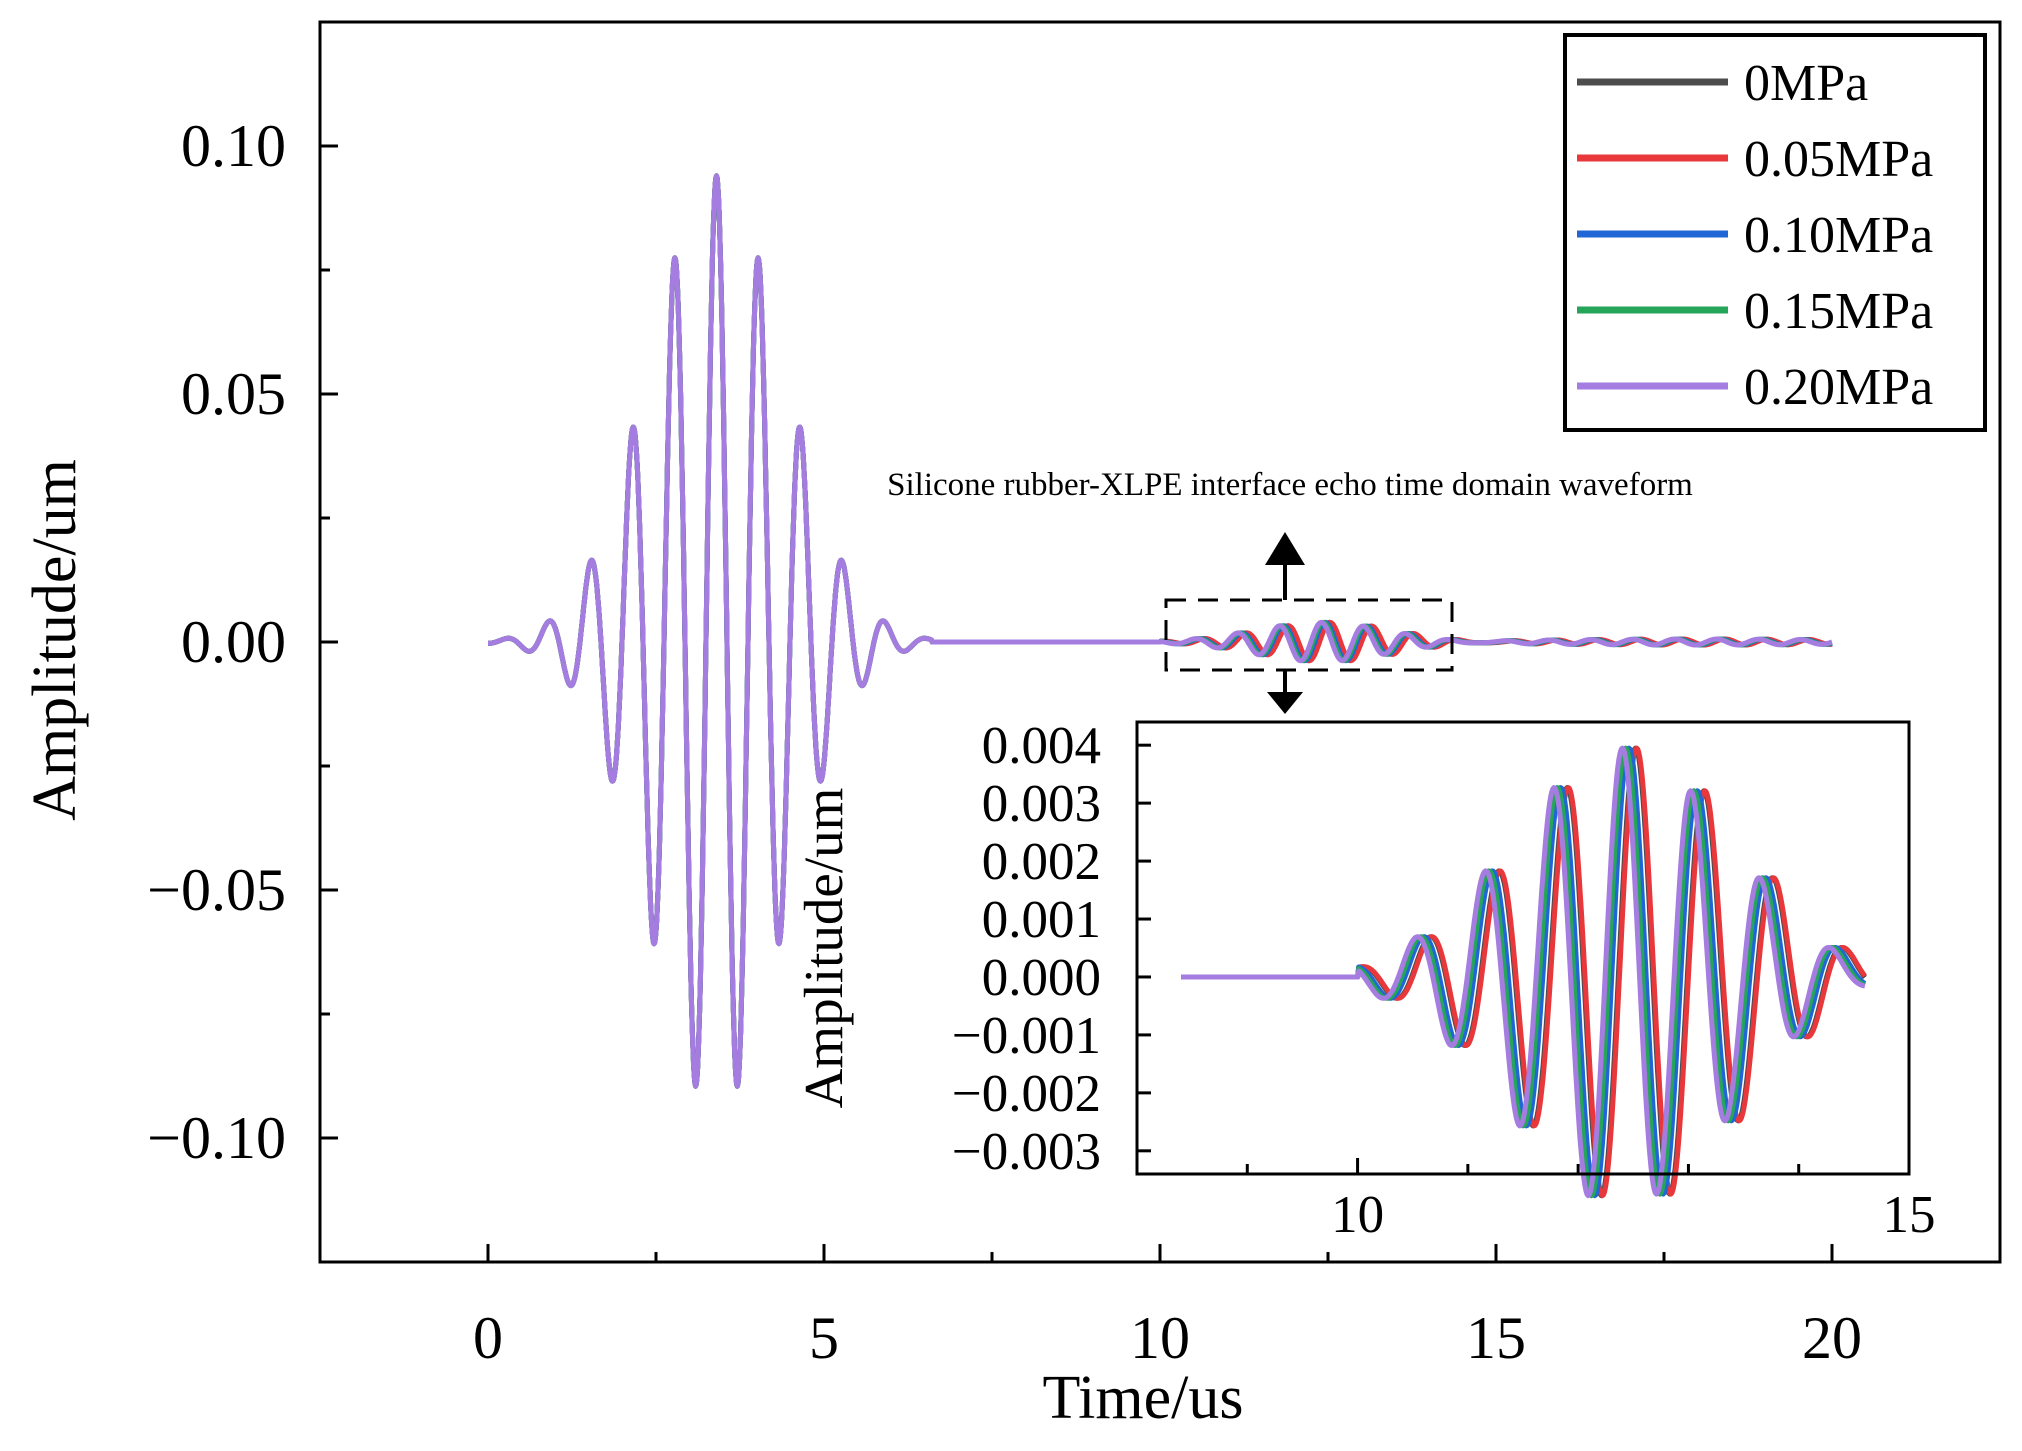 Image resolution: width=2022 pixels, height=1451 pixels. Describe the element at coordinates (1832, 1338) in the screenshot. I see `main-x-tick-label: 20` at that location.